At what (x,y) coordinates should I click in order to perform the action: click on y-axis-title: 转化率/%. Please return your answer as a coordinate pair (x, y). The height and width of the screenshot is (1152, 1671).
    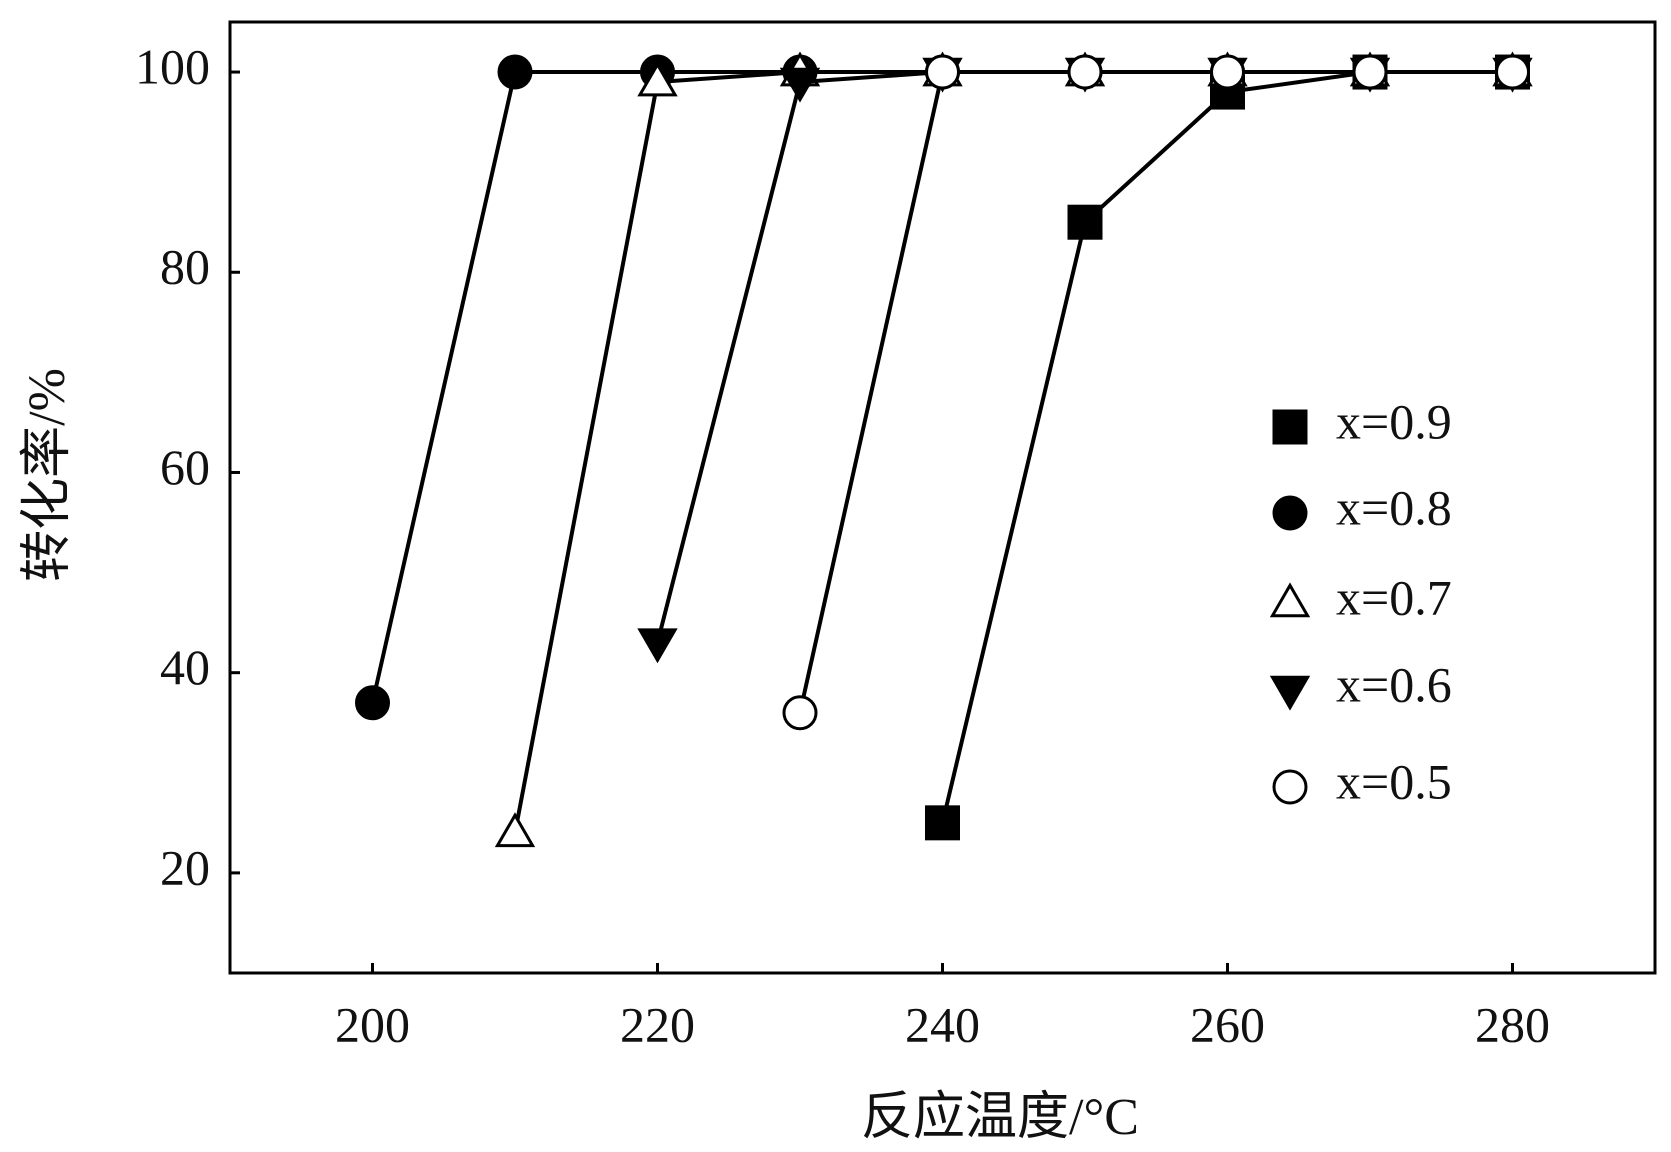
    Looking at the image, I should click on (47, 475).